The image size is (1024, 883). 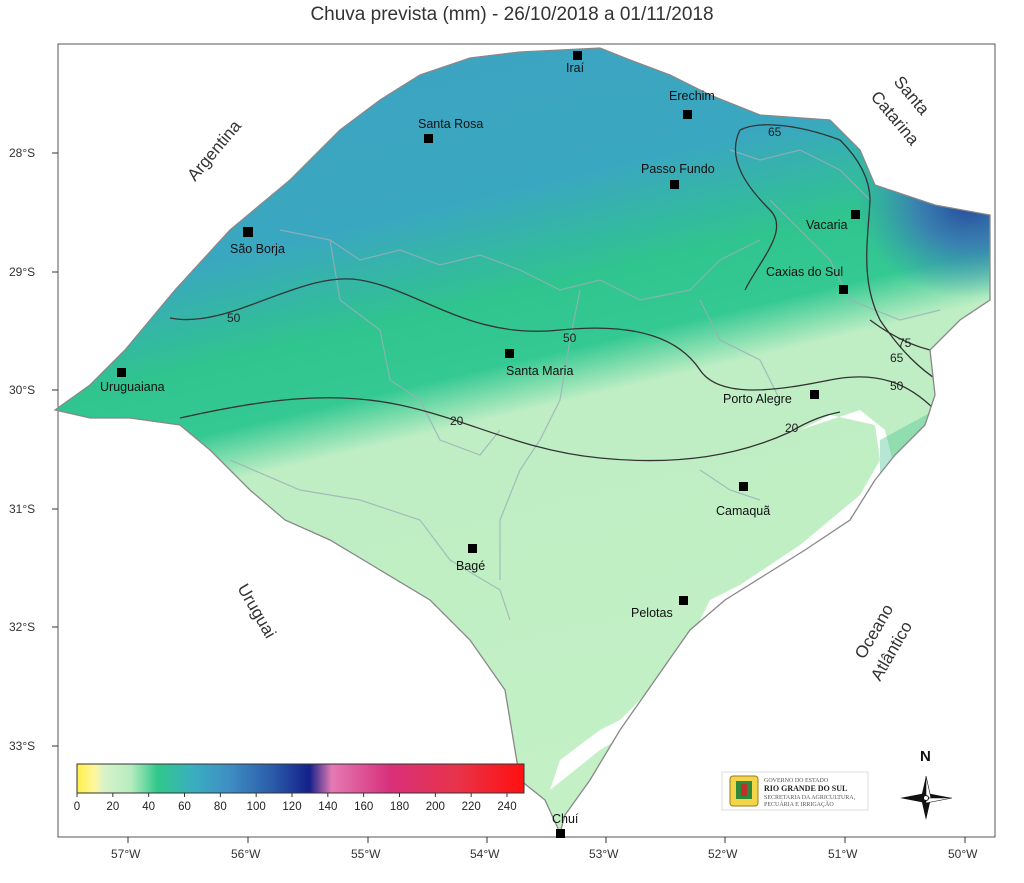 I want to click on city-marker-porto-alegre, so click(x=814, y=394).